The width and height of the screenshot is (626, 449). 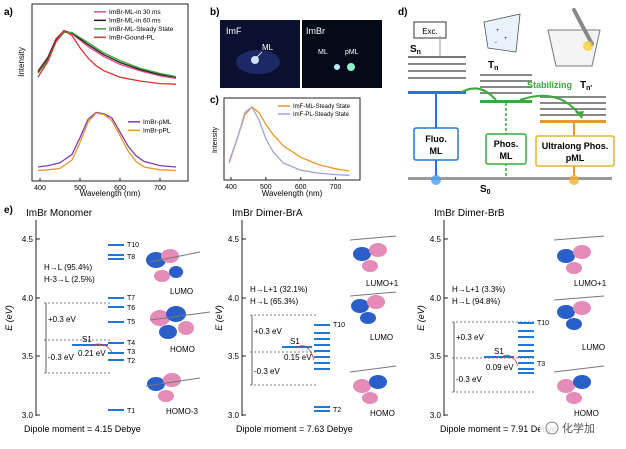 What do you see at coordinates (543, 344) in the screenshot?
I see `dimerb-t-labels: T10 T3` at bounding box center [543, 344].